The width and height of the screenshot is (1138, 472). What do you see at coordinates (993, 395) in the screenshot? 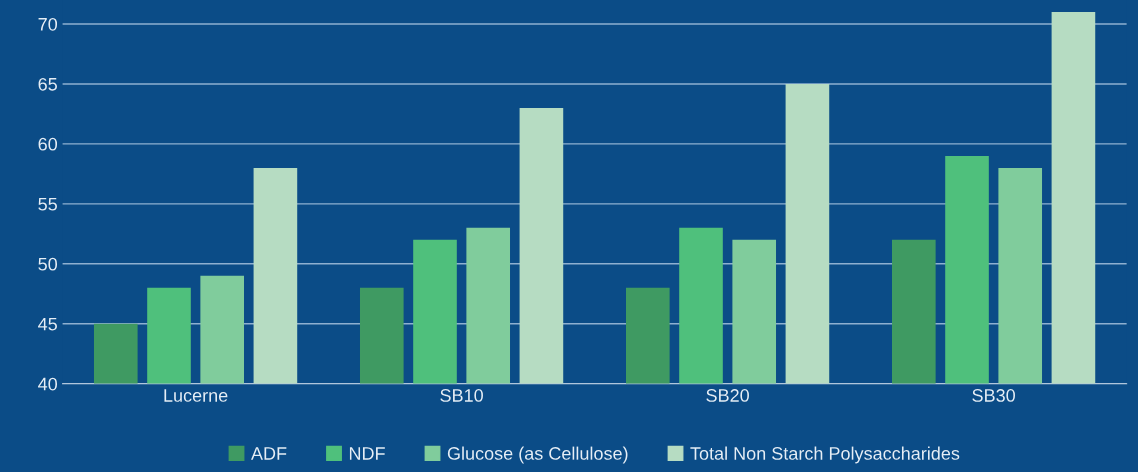
I see `x-tick-label: SB30` at bounding box center [993, 395].